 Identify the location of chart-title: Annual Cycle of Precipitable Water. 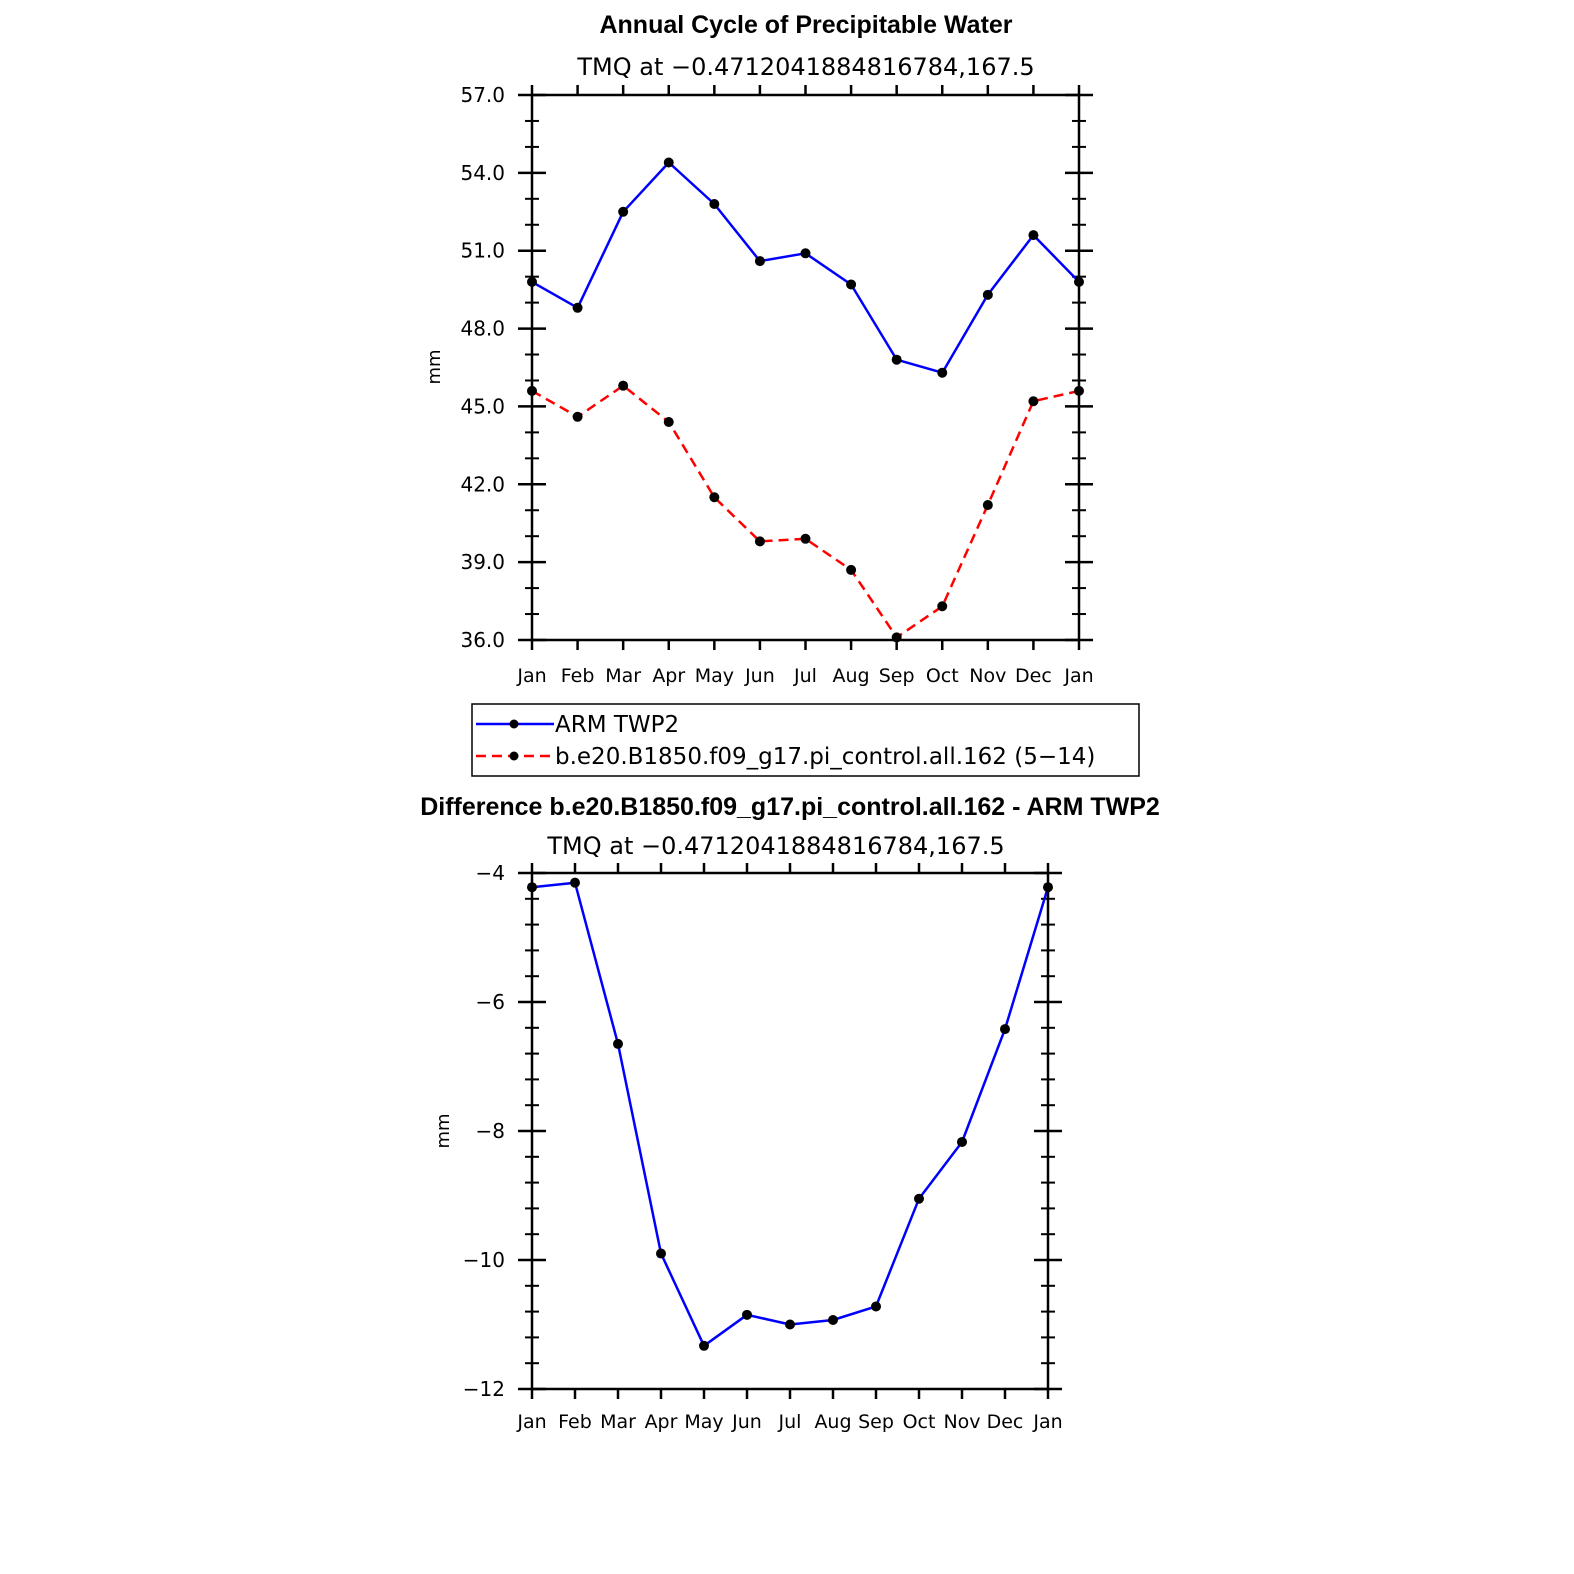
(805, 25).